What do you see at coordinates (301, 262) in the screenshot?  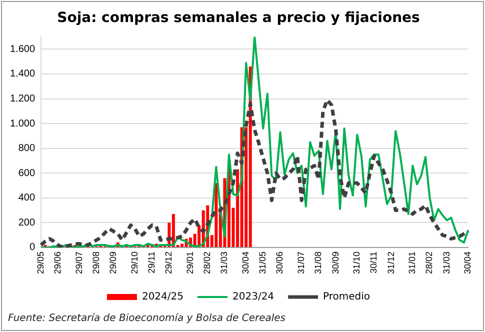 I see `x-tick-label: 31/07` at bounding box center [301, 262].